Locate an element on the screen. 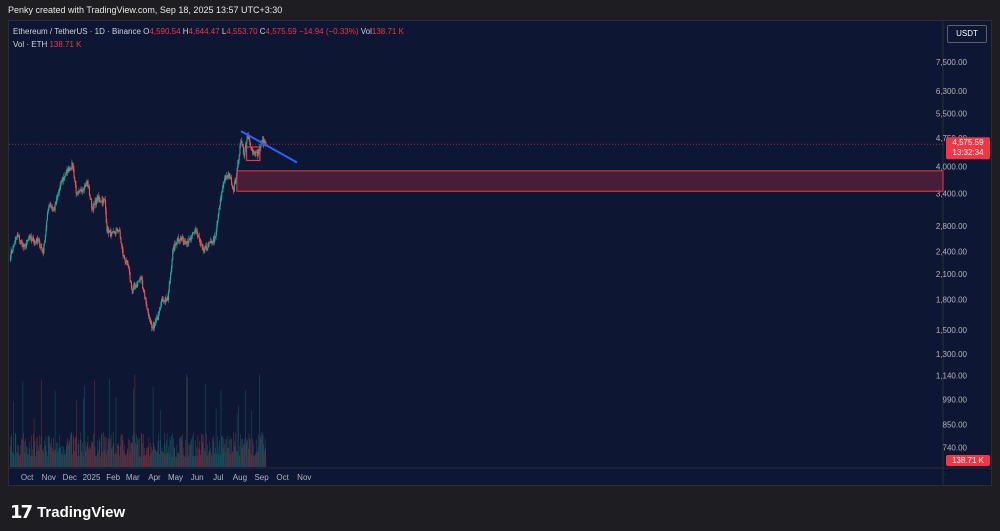  currency-button: USDT is located at coordinates (967, 34).